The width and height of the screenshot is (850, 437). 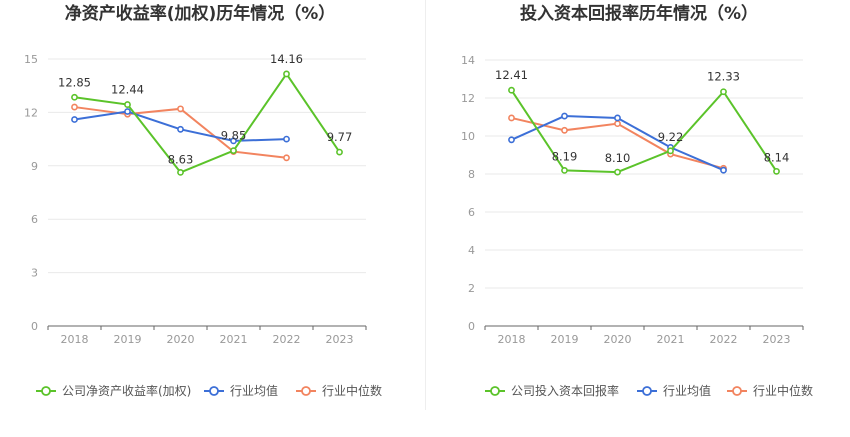 I want to click on data-label: 12.33, so click(x=723, y=77).